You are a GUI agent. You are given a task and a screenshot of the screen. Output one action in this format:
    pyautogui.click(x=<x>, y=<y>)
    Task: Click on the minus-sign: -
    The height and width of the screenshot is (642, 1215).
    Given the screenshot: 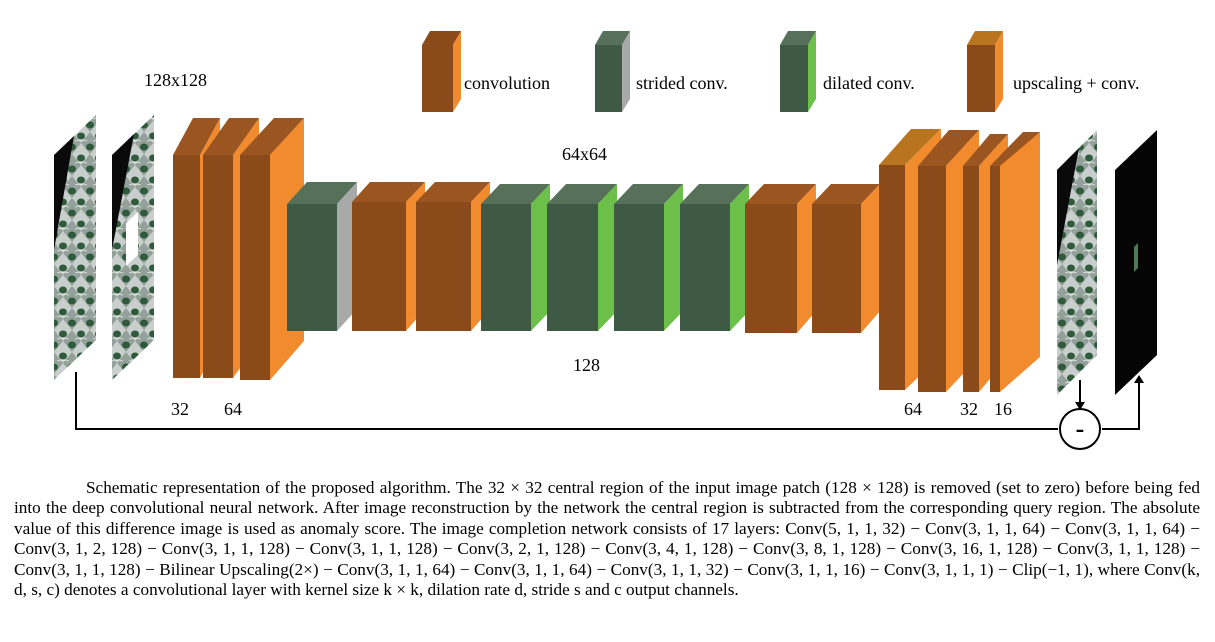 What is the action you would take?
    pyautogui.click(x=1080, y=428)
    